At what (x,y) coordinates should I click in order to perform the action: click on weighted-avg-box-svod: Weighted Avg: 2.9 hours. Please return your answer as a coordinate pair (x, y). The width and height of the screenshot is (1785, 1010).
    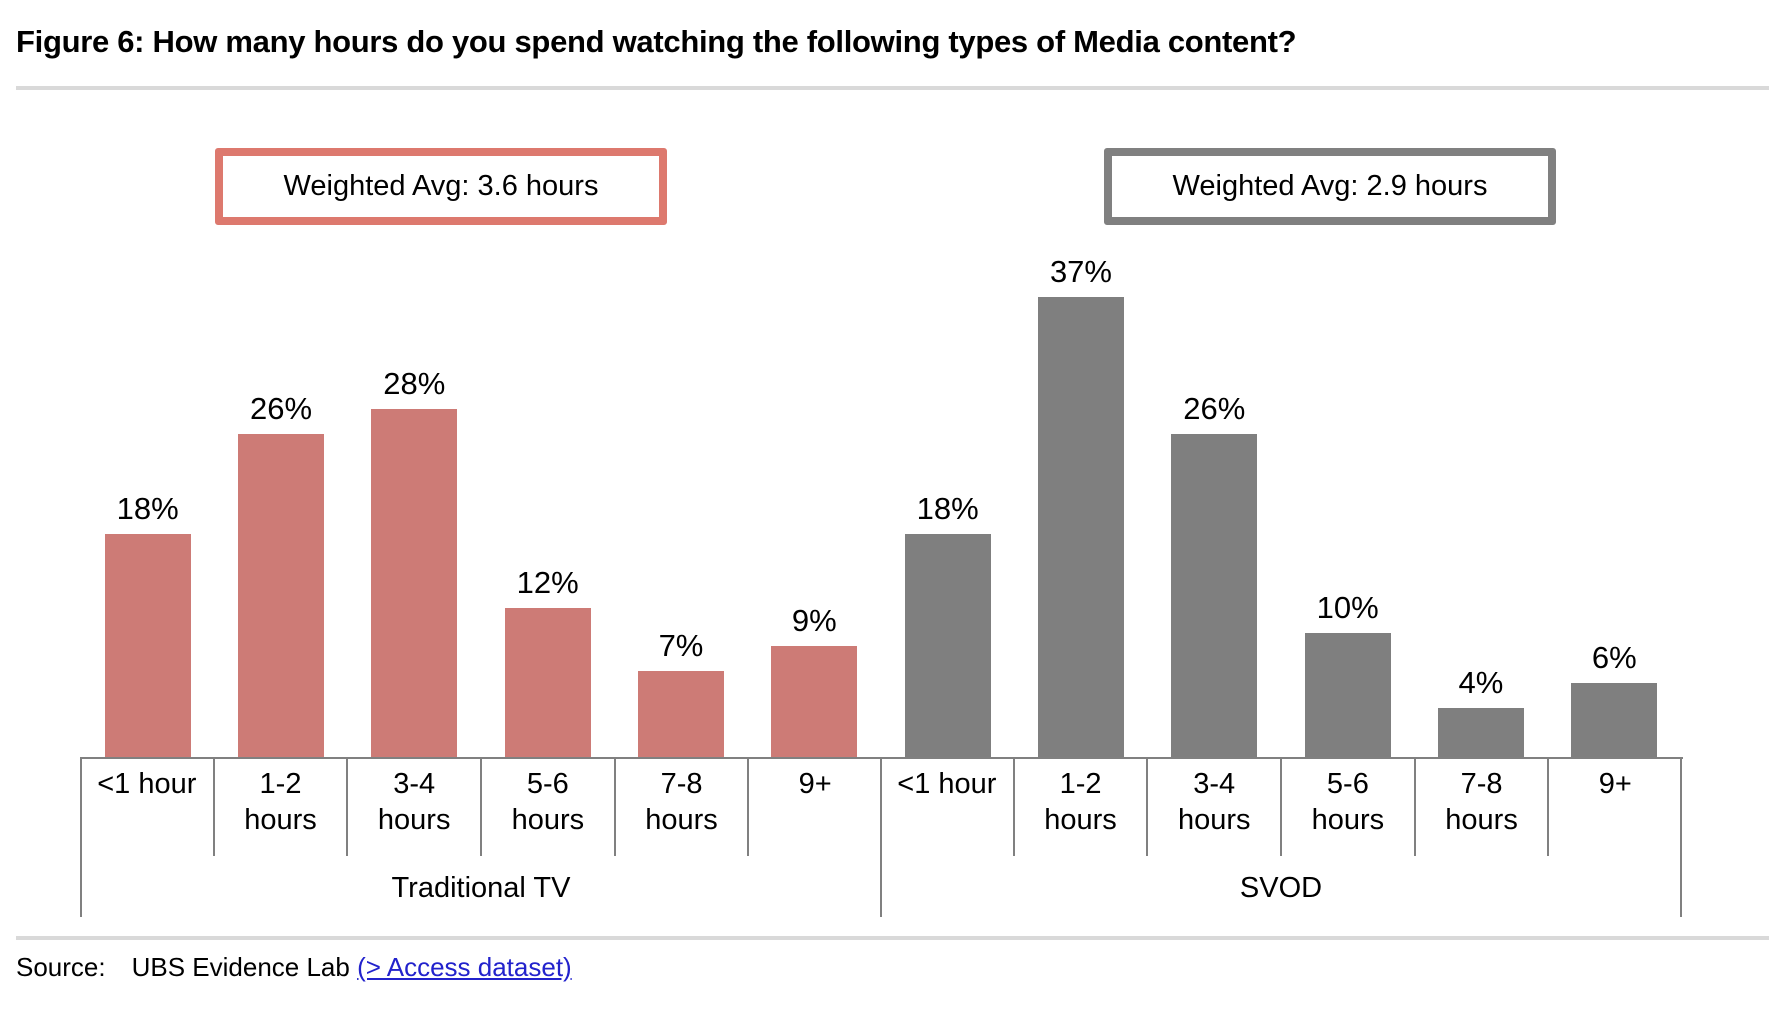
    Looking at the image, I should click on (1330, 186).